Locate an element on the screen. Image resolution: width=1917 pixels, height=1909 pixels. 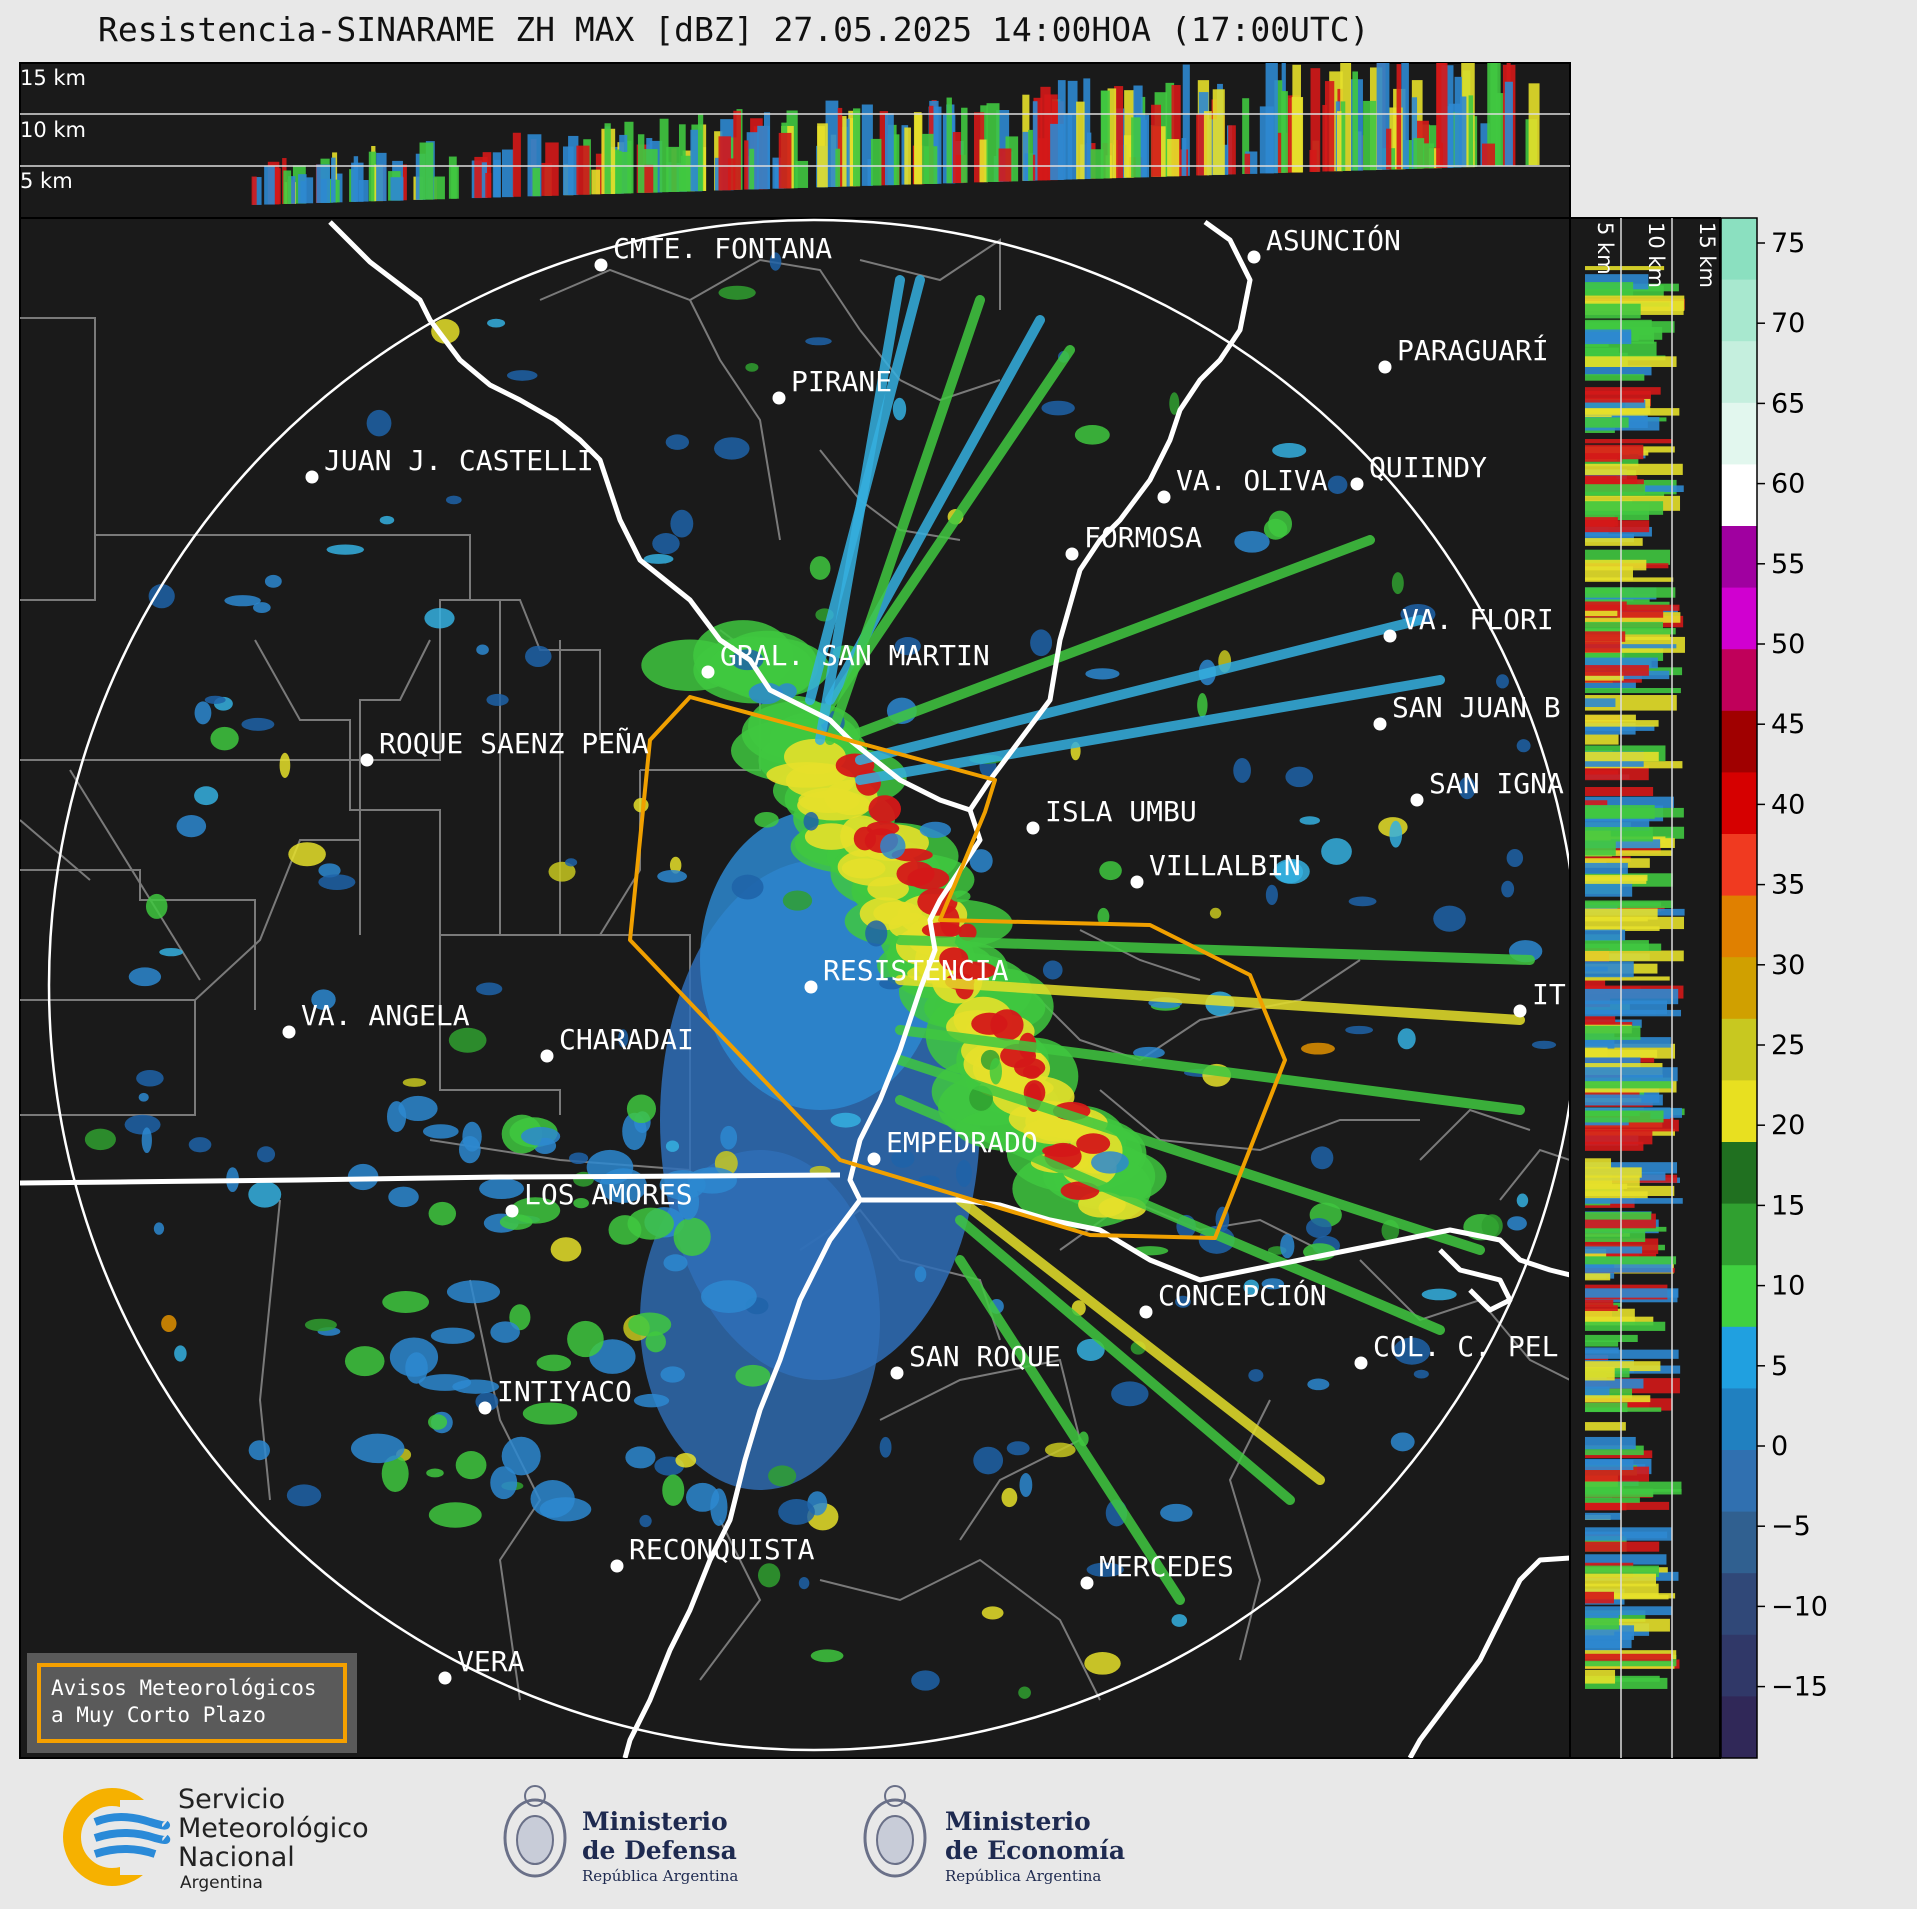
city-marker: SAN JUAN B is located at coordinates (1467, 711).